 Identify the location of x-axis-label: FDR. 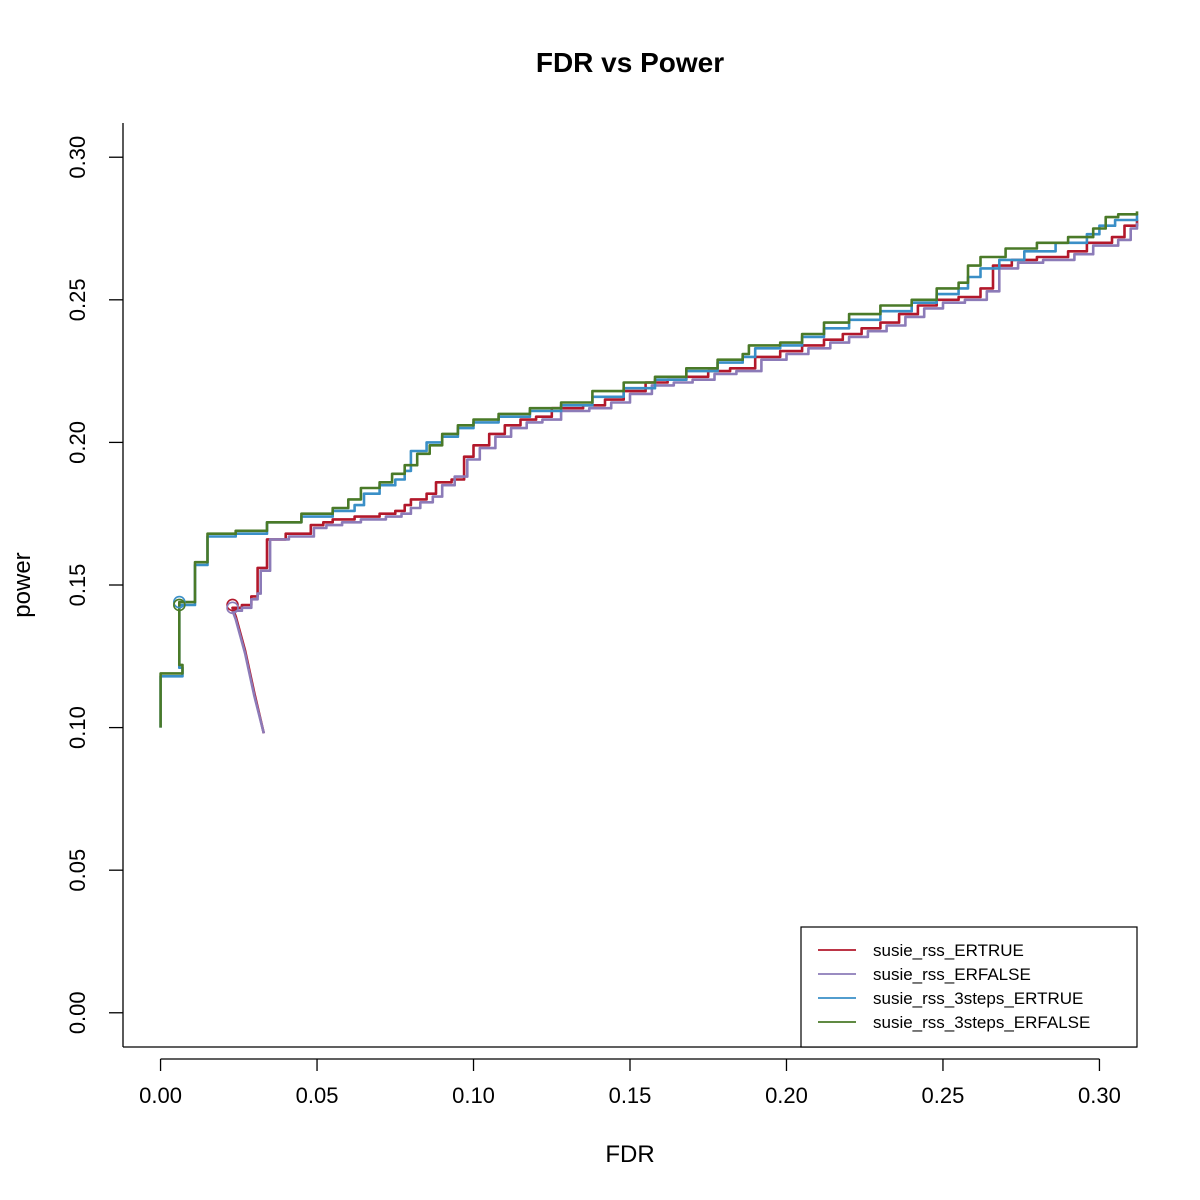
(629, 1154).